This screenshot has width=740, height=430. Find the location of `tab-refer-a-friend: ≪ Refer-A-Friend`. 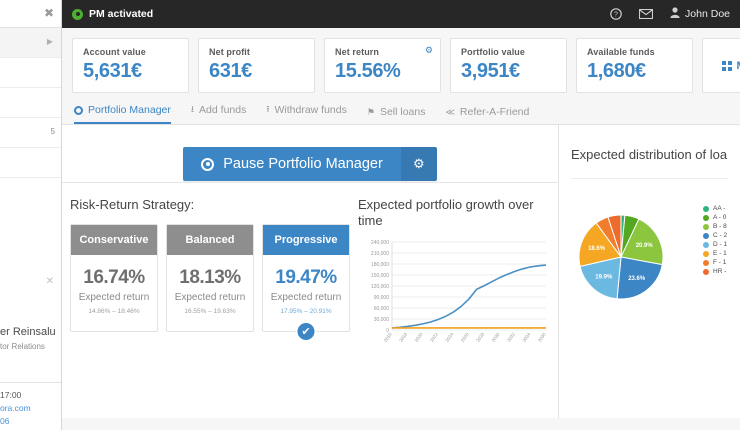

tab-refer-a-friend: ≪ Refer-A-Friend is located at coordinates (487, 115).